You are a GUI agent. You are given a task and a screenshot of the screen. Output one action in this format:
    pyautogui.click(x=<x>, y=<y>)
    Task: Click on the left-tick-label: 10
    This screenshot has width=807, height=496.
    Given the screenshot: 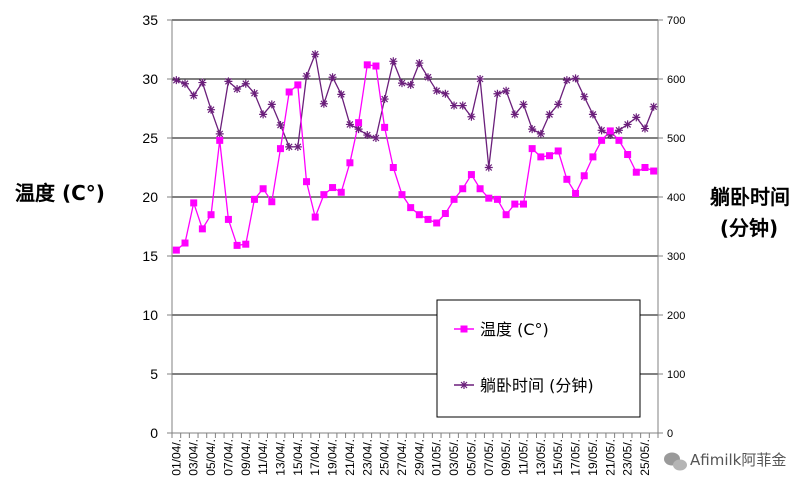 What is the action you would take?
    pyautogui.click(x=150, y=315)
    